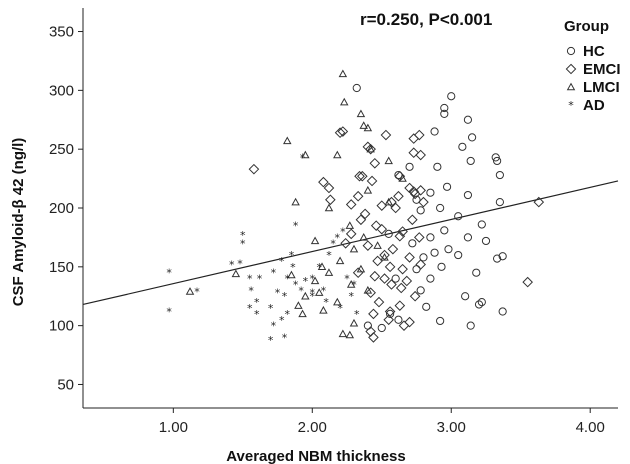 The height and width of the screenshot is (464, 630). Describe the element at coordinates (594, 105) in the screenshot. I see `legend-label-ad: AD` at that location.